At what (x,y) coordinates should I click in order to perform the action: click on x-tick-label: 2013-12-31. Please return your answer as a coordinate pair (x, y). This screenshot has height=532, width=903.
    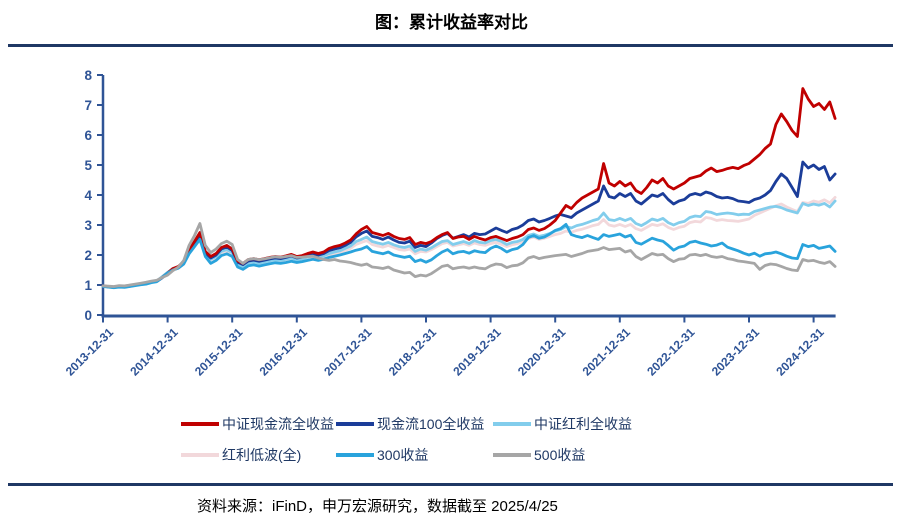
    Looking at the image, I should click on (90, 352).